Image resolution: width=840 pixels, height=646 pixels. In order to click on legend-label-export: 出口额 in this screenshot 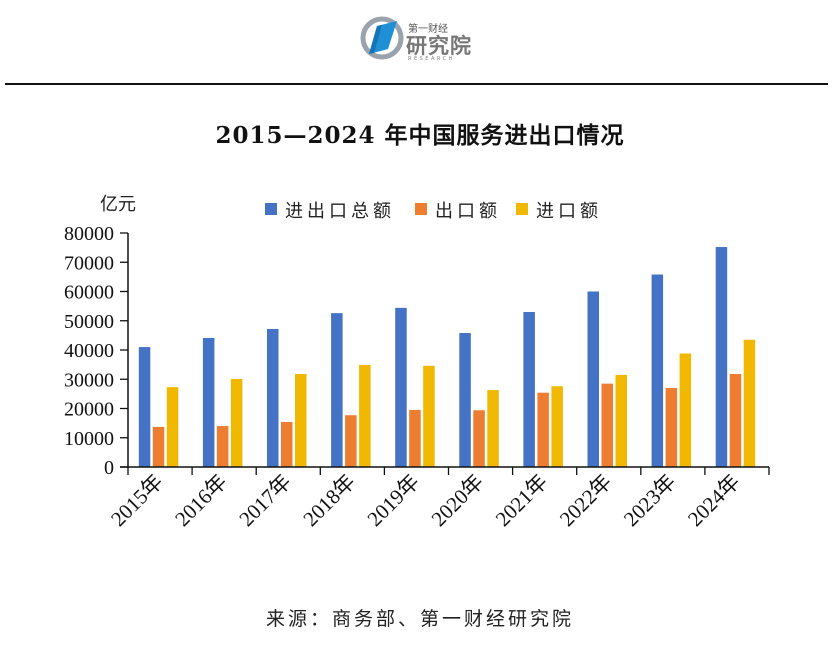, I will do `click(468, 211)`.